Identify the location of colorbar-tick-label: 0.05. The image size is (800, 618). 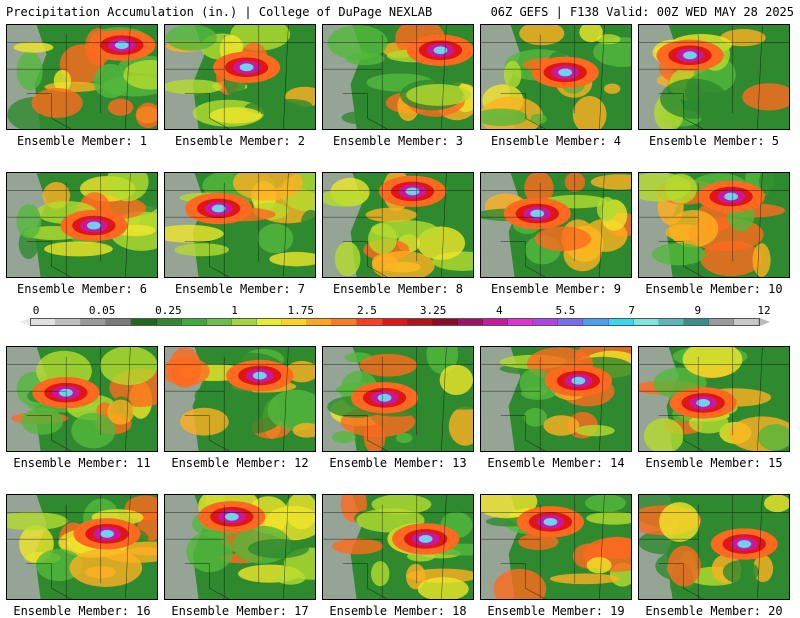
(102, 310).